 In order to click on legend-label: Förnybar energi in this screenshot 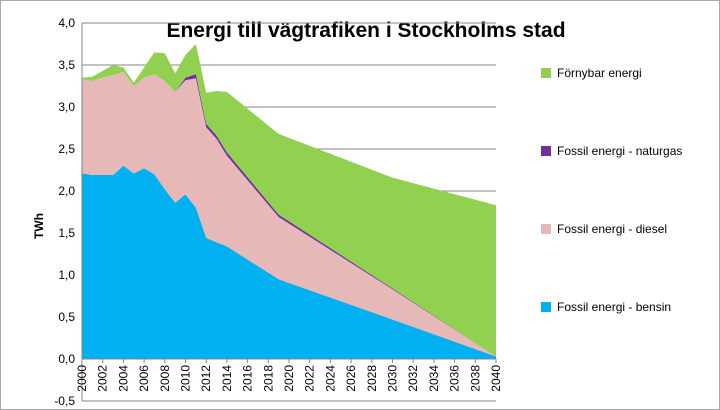, I will do `click(599, 73)`.